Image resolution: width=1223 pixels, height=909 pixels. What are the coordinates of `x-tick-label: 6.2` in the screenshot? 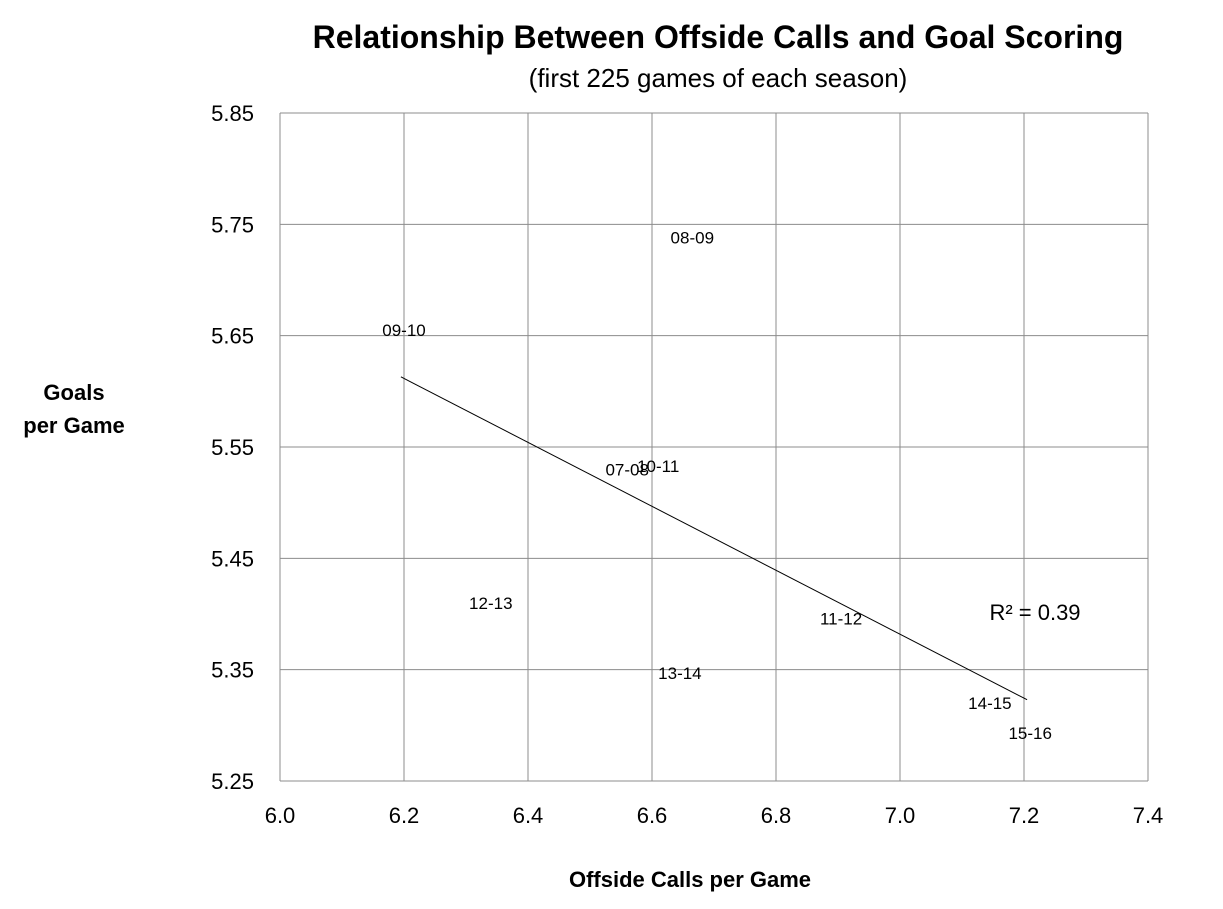 It's located at (404, 815).